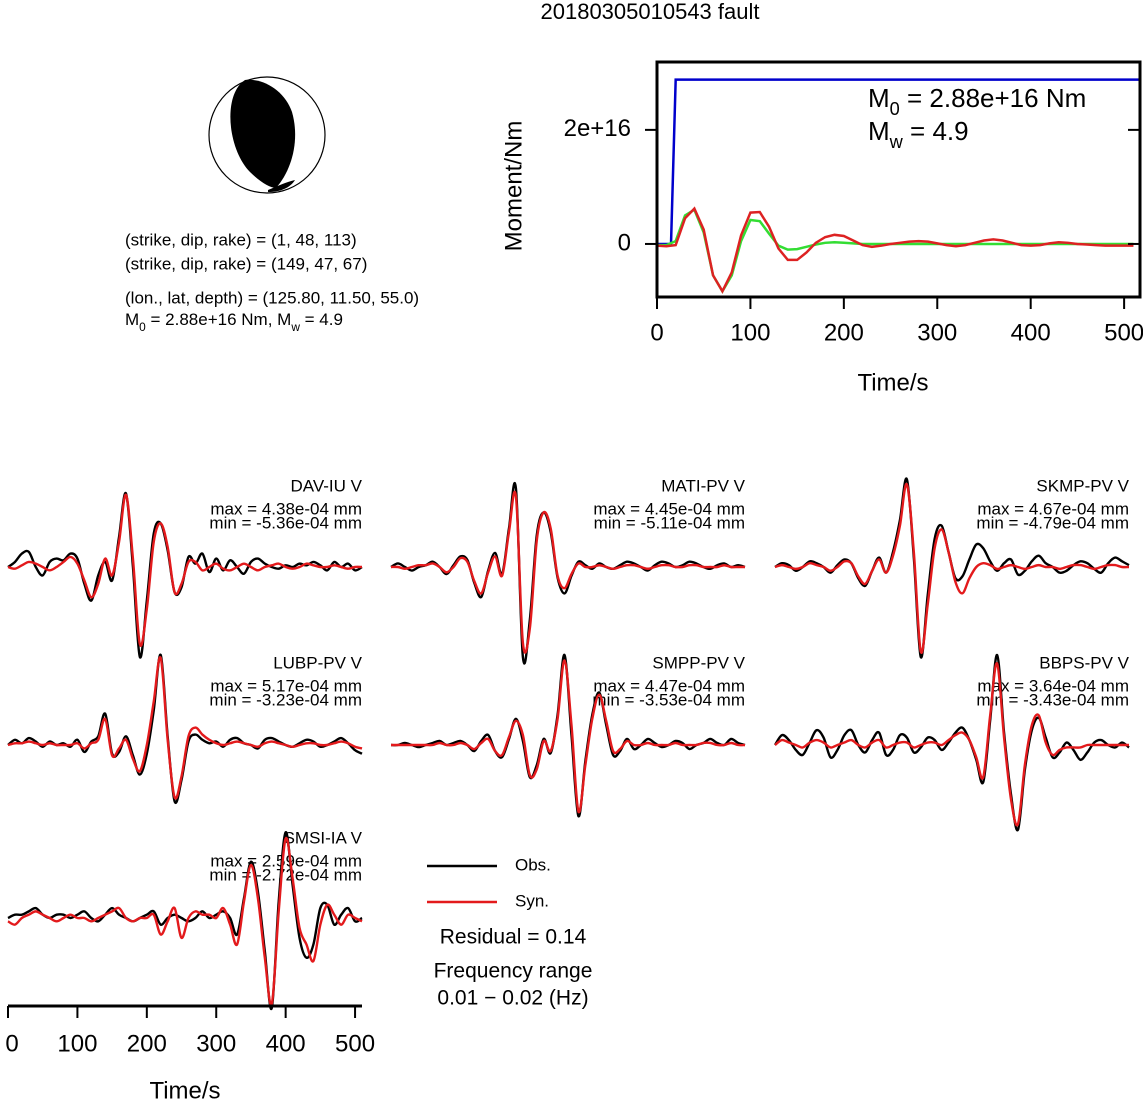 The image size is (1143, 1104). What do you see at coordinates (624, 242) in the screenshot?
I see `y-tick-label: 0` at bounding box center [624, 242].